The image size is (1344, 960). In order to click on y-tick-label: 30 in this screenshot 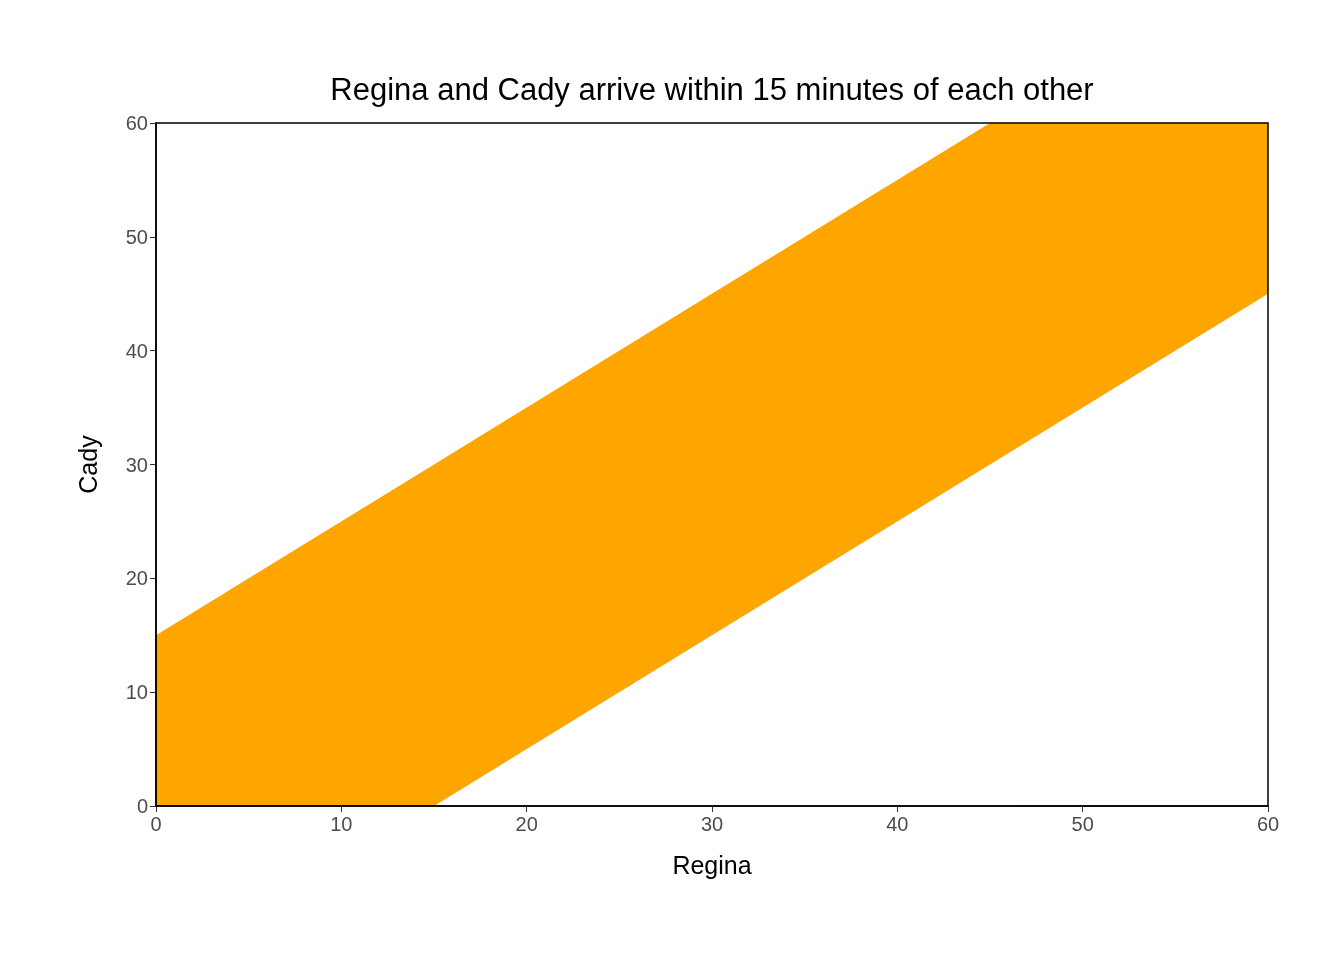, I will do `click(136, 464)`.